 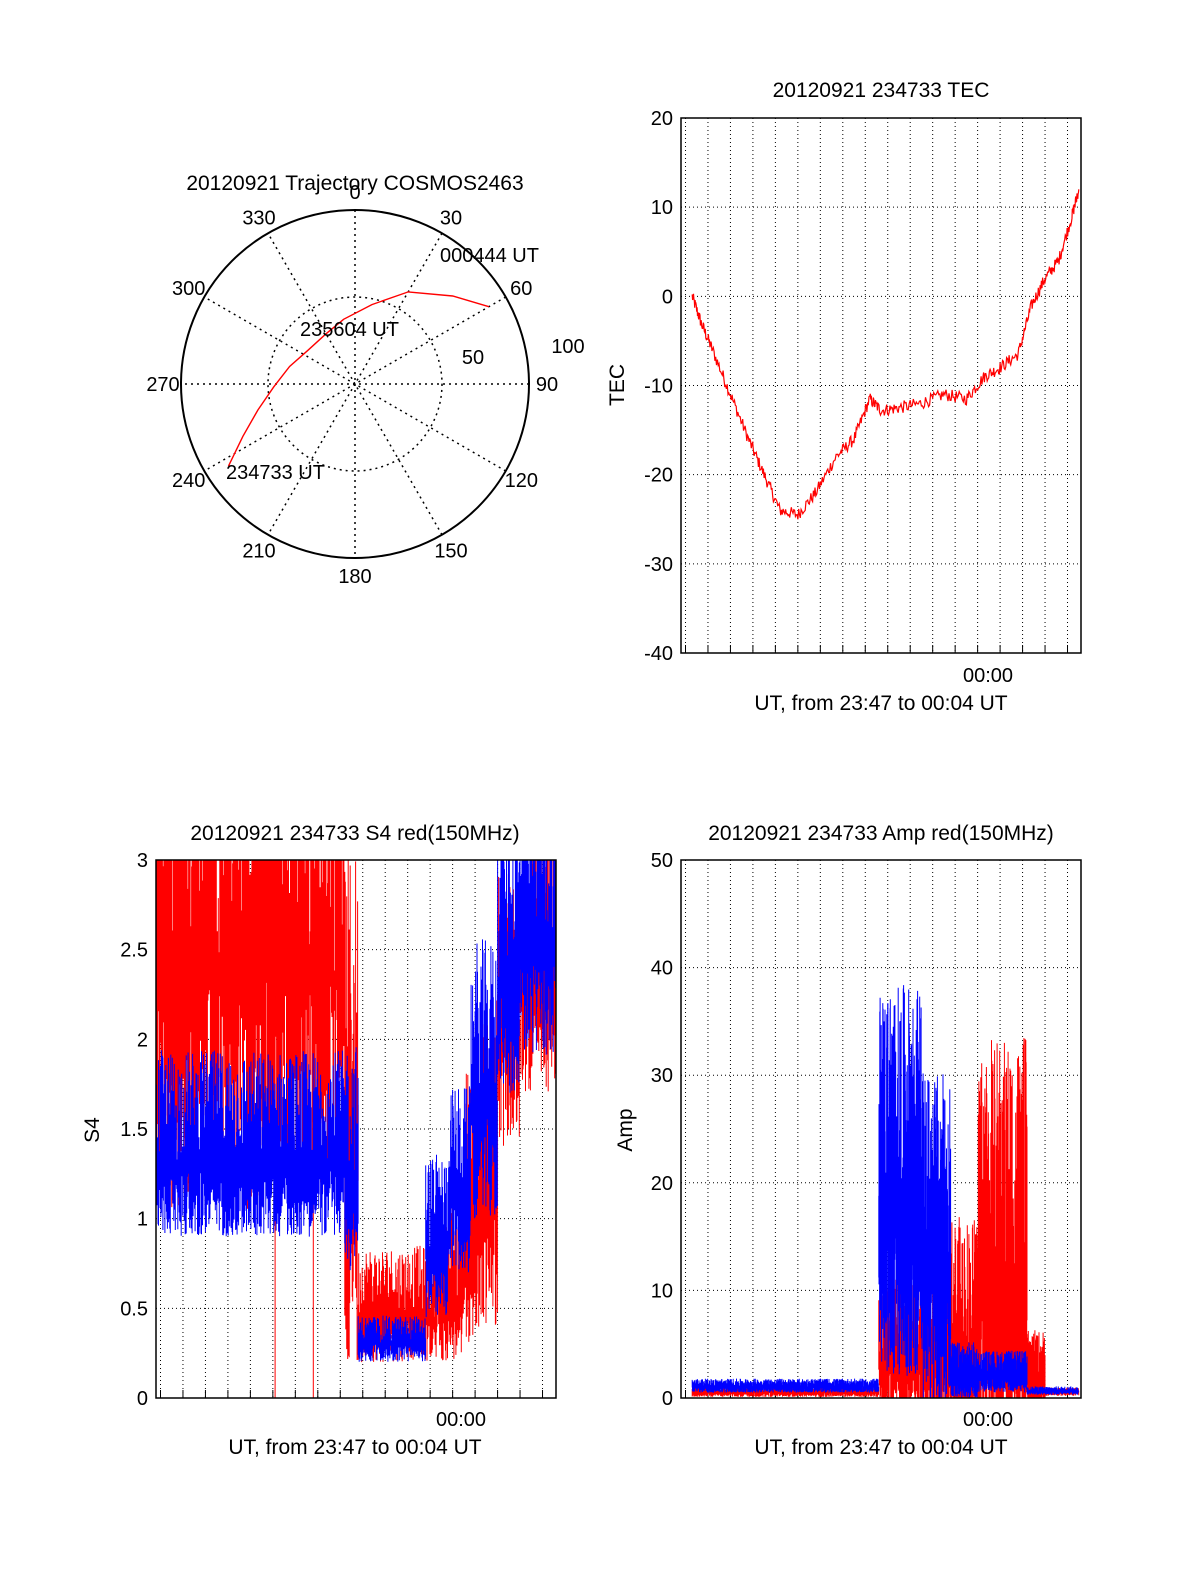 What do you see at coordinates (134, 1309) in the screenshot?
I see `s4-ytick-label: 0.5` at bounding box center [134, 1309].